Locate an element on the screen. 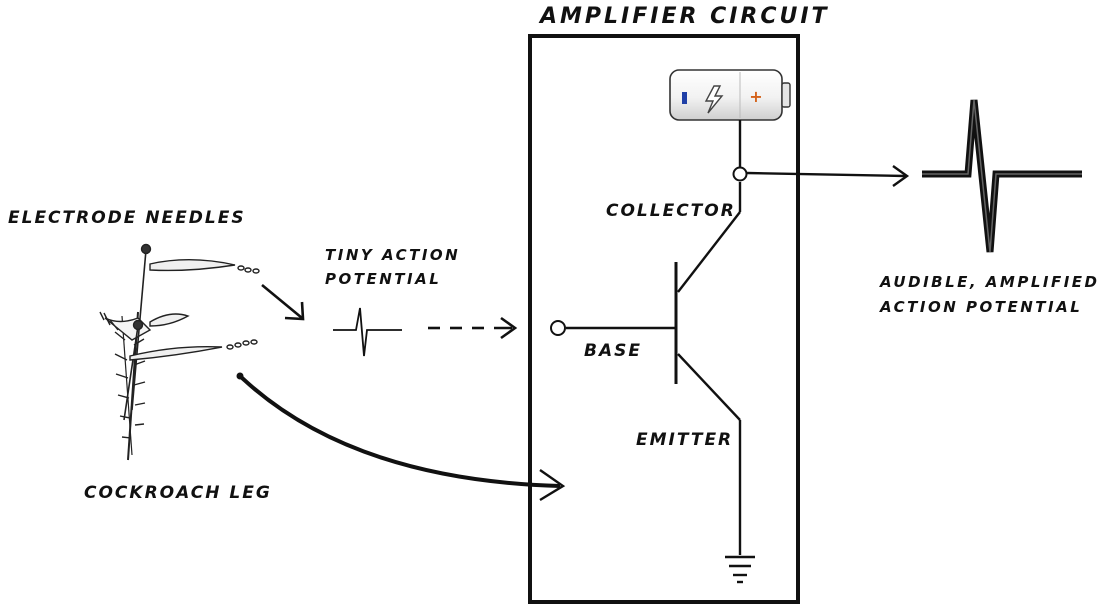 Image resolution: width=1100 pixels, height=611 pixels. amplified-action-potential-waveform is located at coordinates (1002, 176).